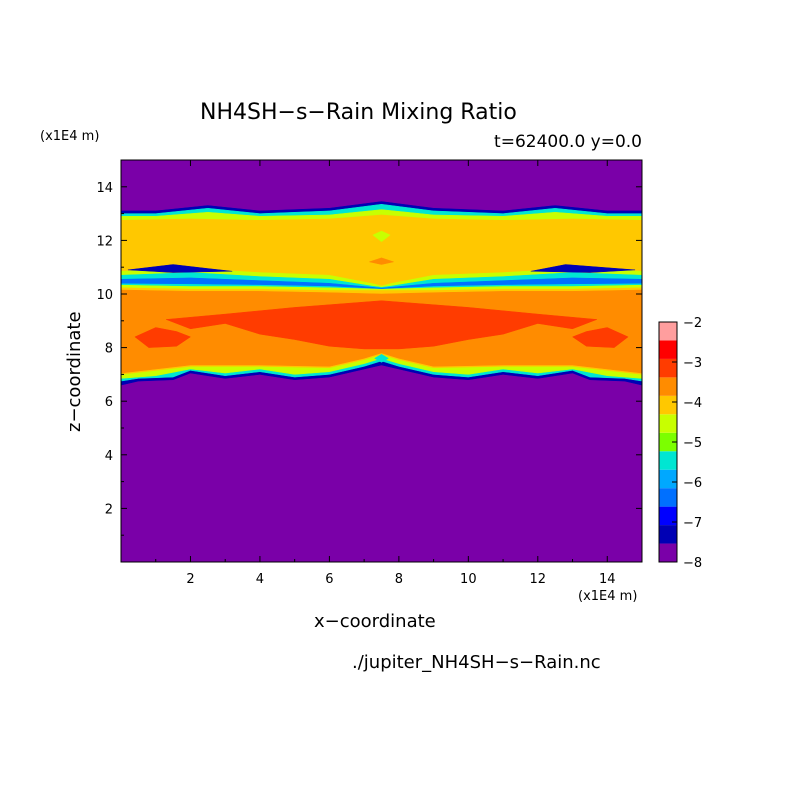 The height and width of the screenshot is (804, 804). Describe the element at coordinates (104, 295) in the screenshot. I see `y-tick-label: 10` at that location.